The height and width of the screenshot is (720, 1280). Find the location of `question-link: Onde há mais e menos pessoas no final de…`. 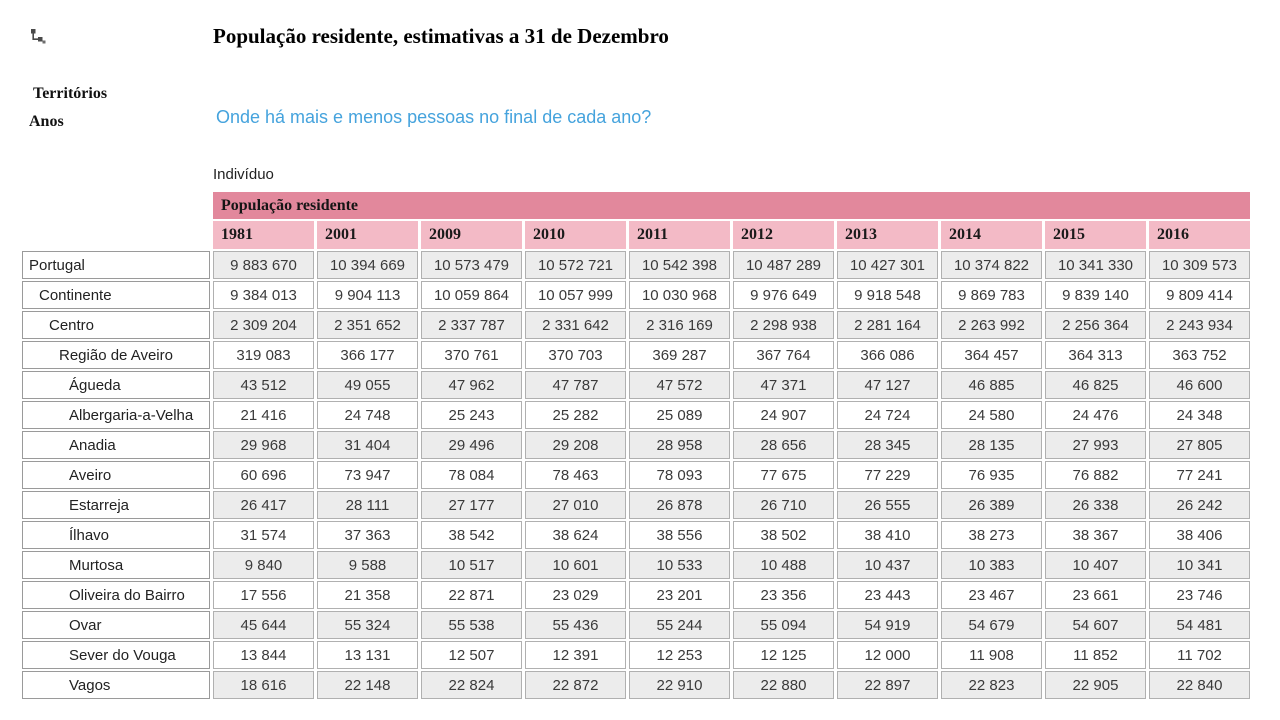

question-link: Onde há mais e menos pessoas no final de… is located at coordinates (434, 117).